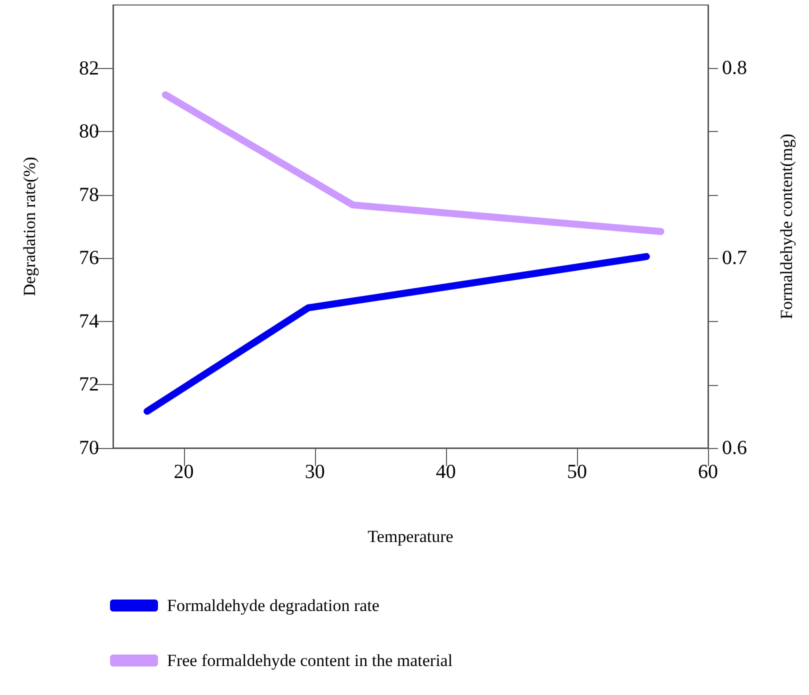  I want to click on x-tick-label: 40, so click(446, 472).